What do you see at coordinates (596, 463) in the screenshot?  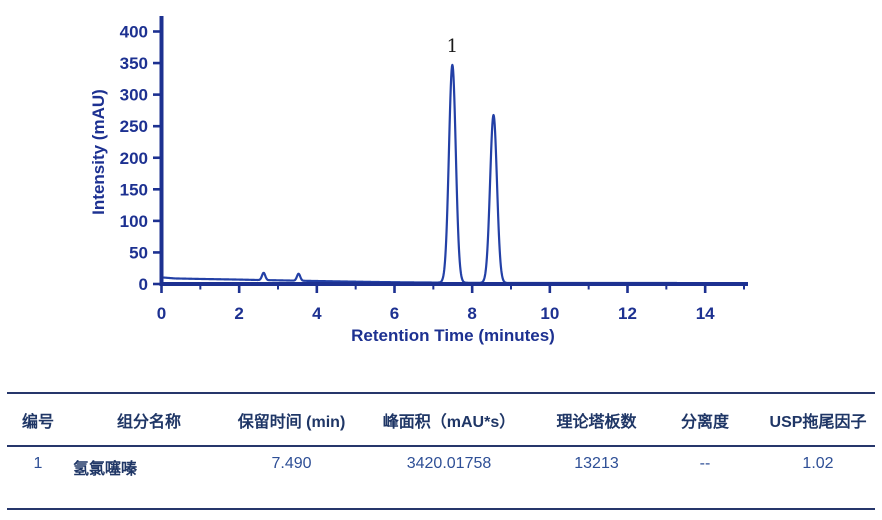 I see `cell-5: 13213` at bounding box center [596, 463].